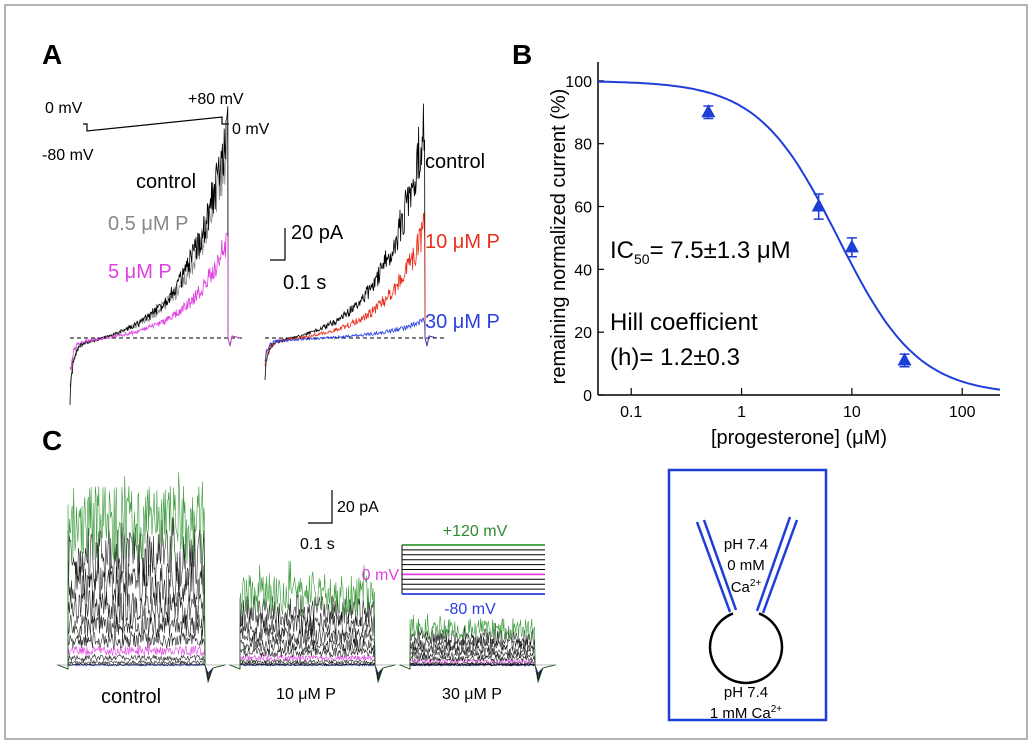  Describe the element at coordinates (578, 82) in the screenshot. I see `y-tick-label: 100` at that location.